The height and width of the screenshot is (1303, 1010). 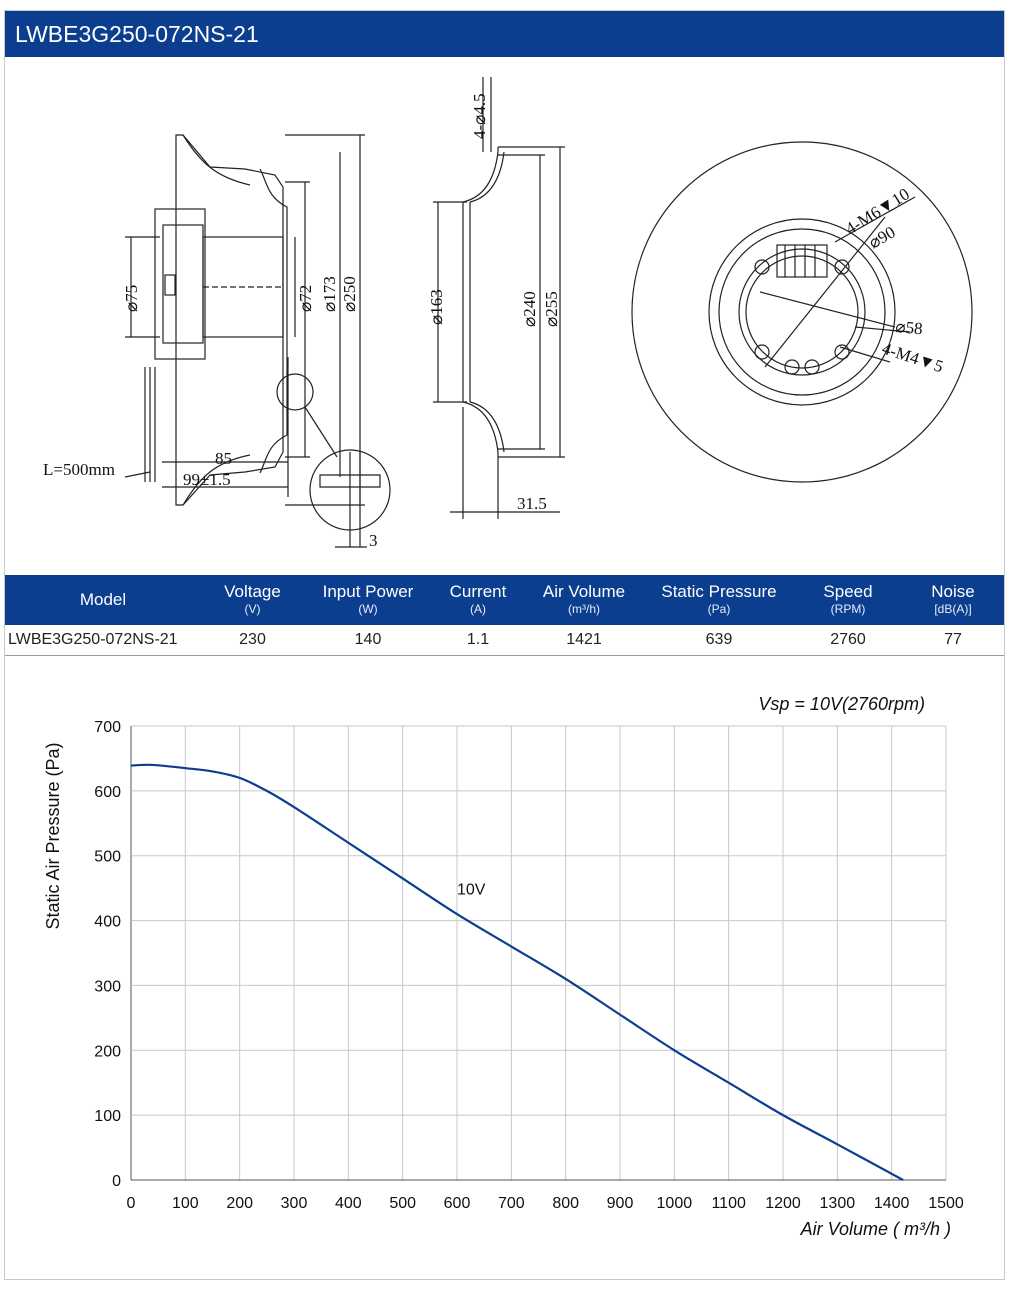 What do you see at coordinates (107, 1051) in the screenshot?
I see `y-tick-label: 200` at bounding box center [107, 1051].